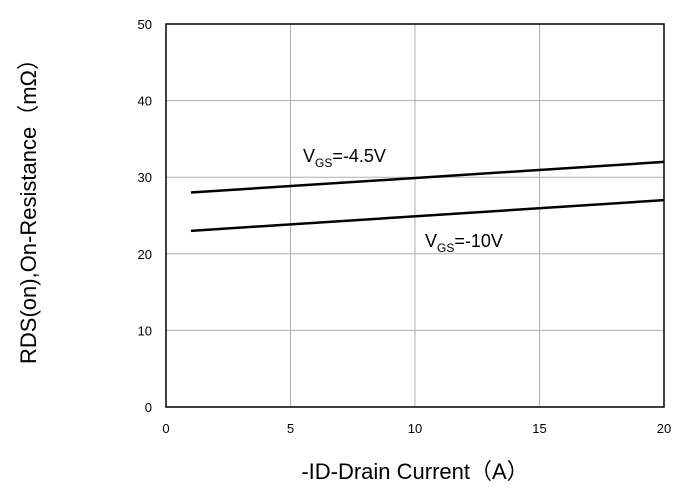  What do you see at coordinates (145, 101) in the screenshot?
I see `y-tick-label-4: 40` at bounding box center [145, 101].